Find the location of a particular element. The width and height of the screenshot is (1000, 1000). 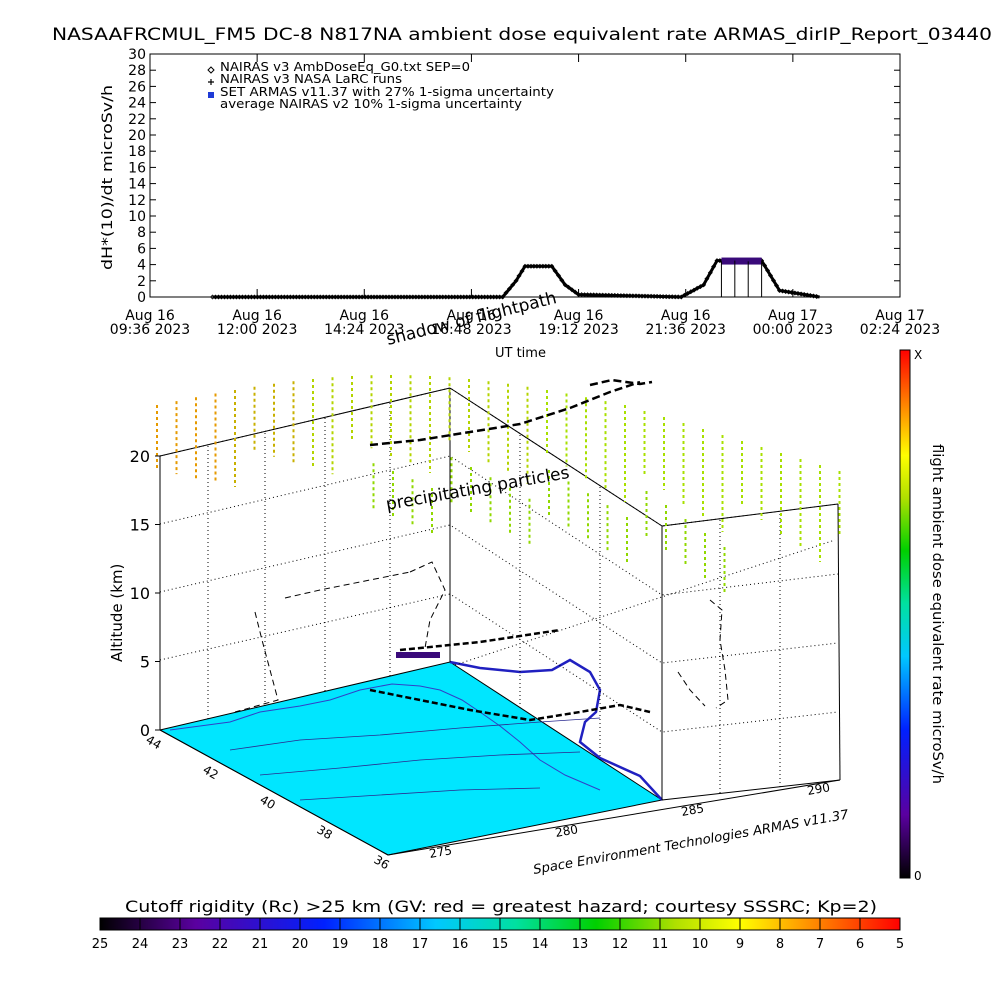

legend-blue-square-marker is located at coordinates (211, 95).